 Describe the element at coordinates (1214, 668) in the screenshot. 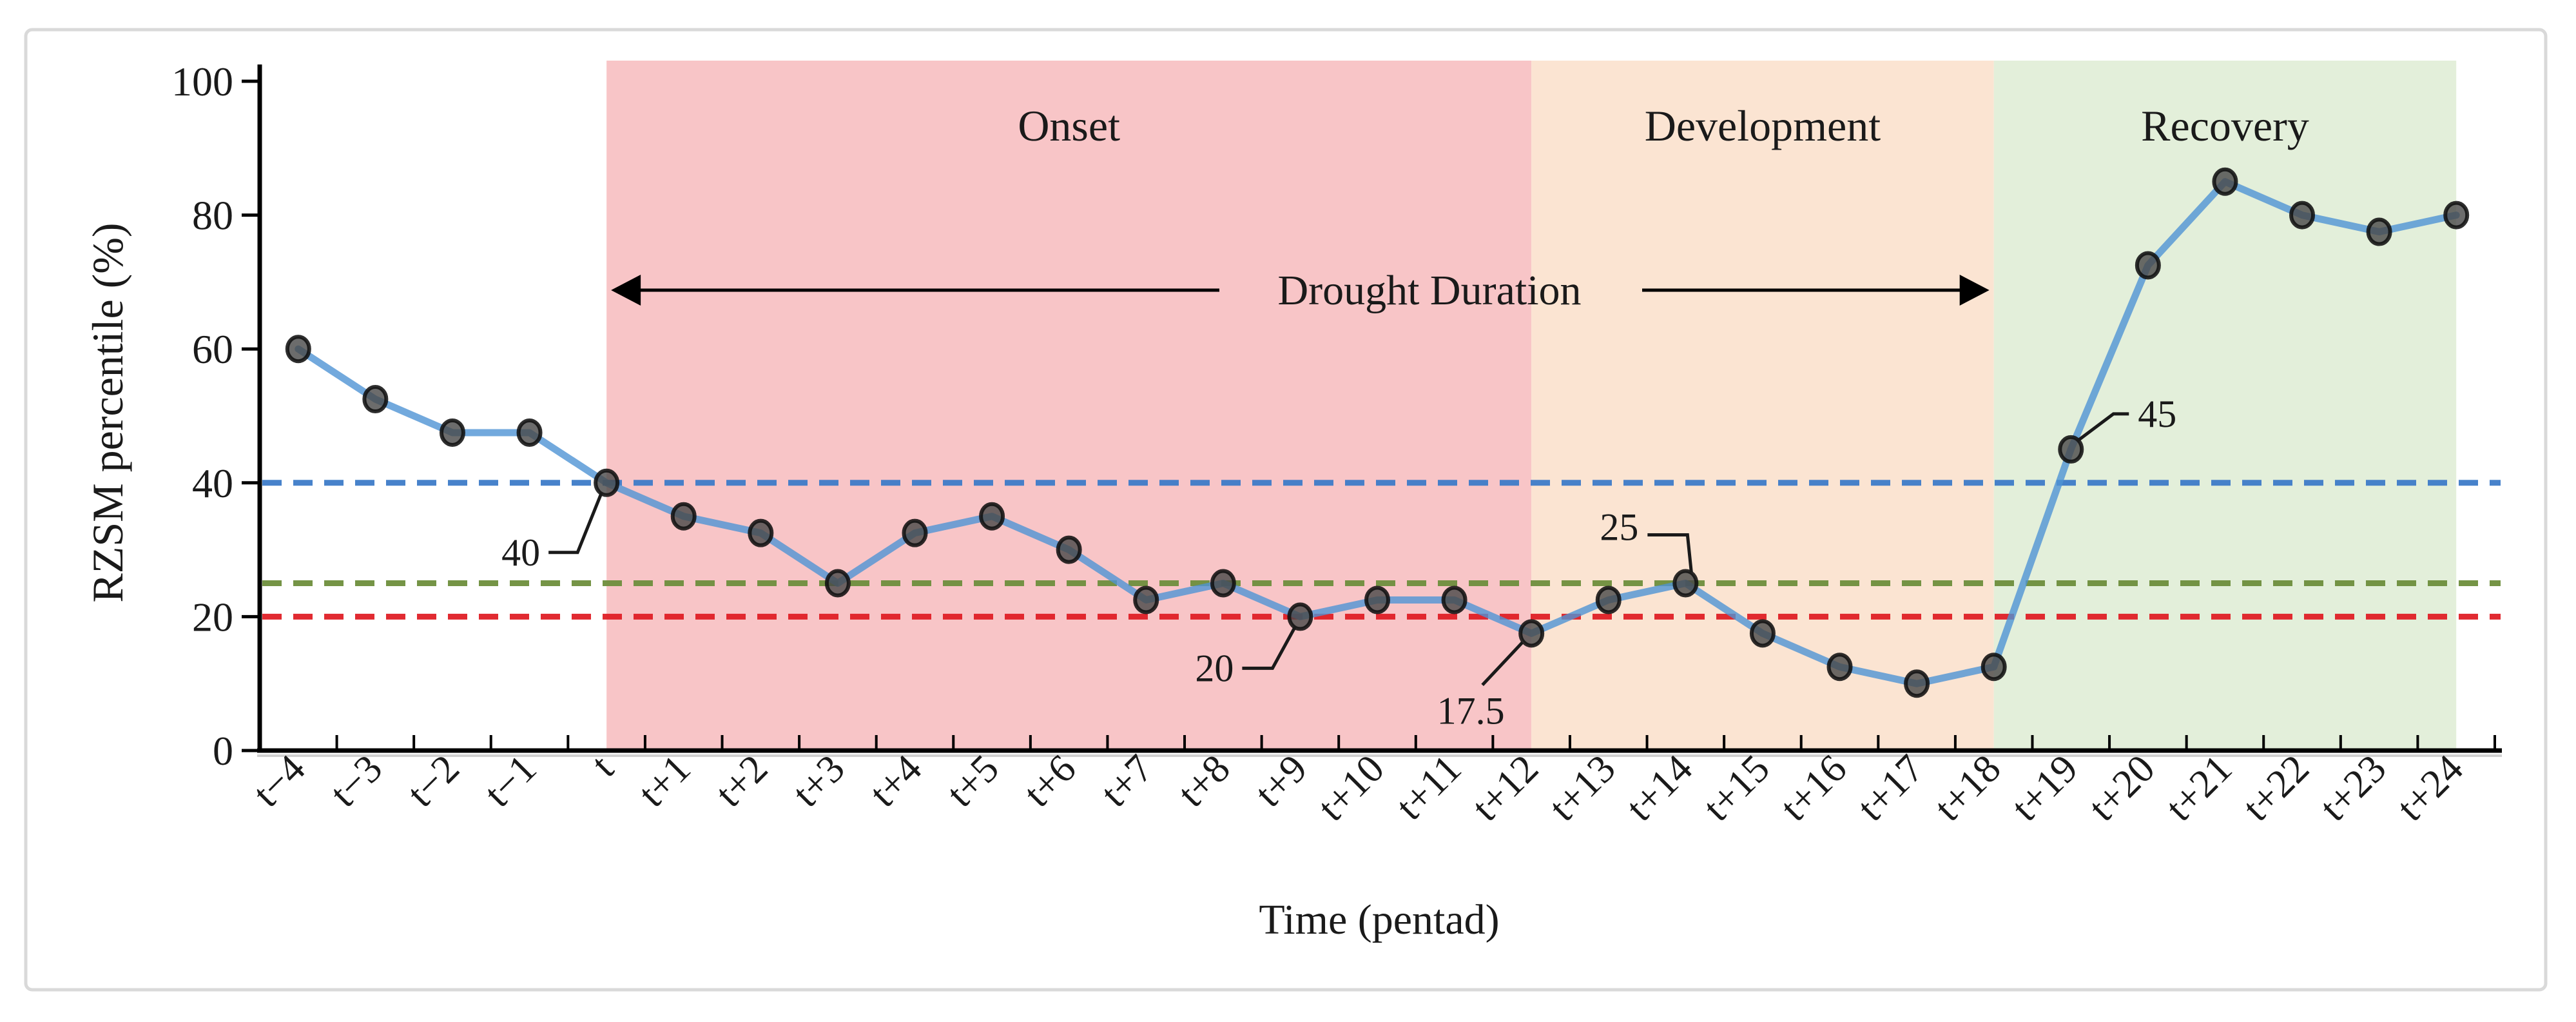

I see `annotation-label-20: 20` at that location.